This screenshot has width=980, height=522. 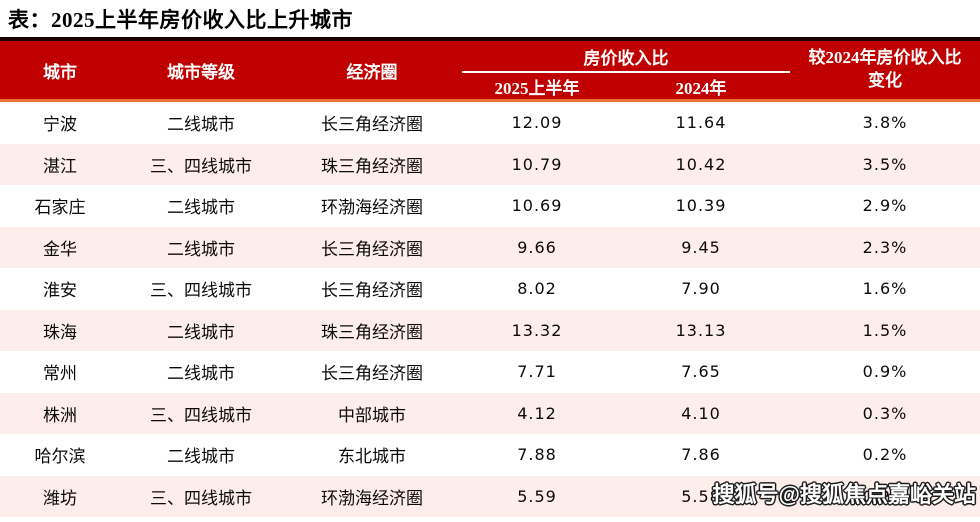 I want to click on cell-ratio-2025h1: 12.09, so click(x=537, y=122).